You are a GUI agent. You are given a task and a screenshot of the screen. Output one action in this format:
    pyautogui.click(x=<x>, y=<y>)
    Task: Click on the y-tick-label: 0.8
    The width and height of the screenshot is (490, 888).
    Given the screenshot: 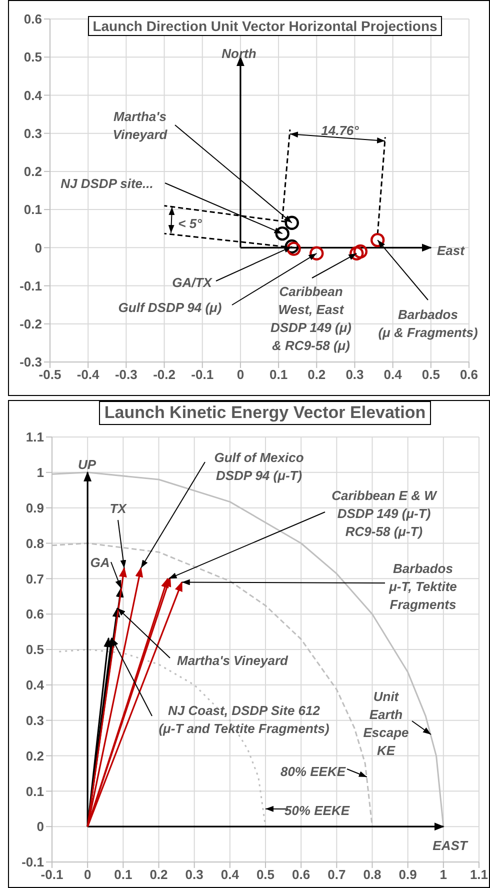 What is the action you would take?
    pyautogui.click(x=35, y=543)
    